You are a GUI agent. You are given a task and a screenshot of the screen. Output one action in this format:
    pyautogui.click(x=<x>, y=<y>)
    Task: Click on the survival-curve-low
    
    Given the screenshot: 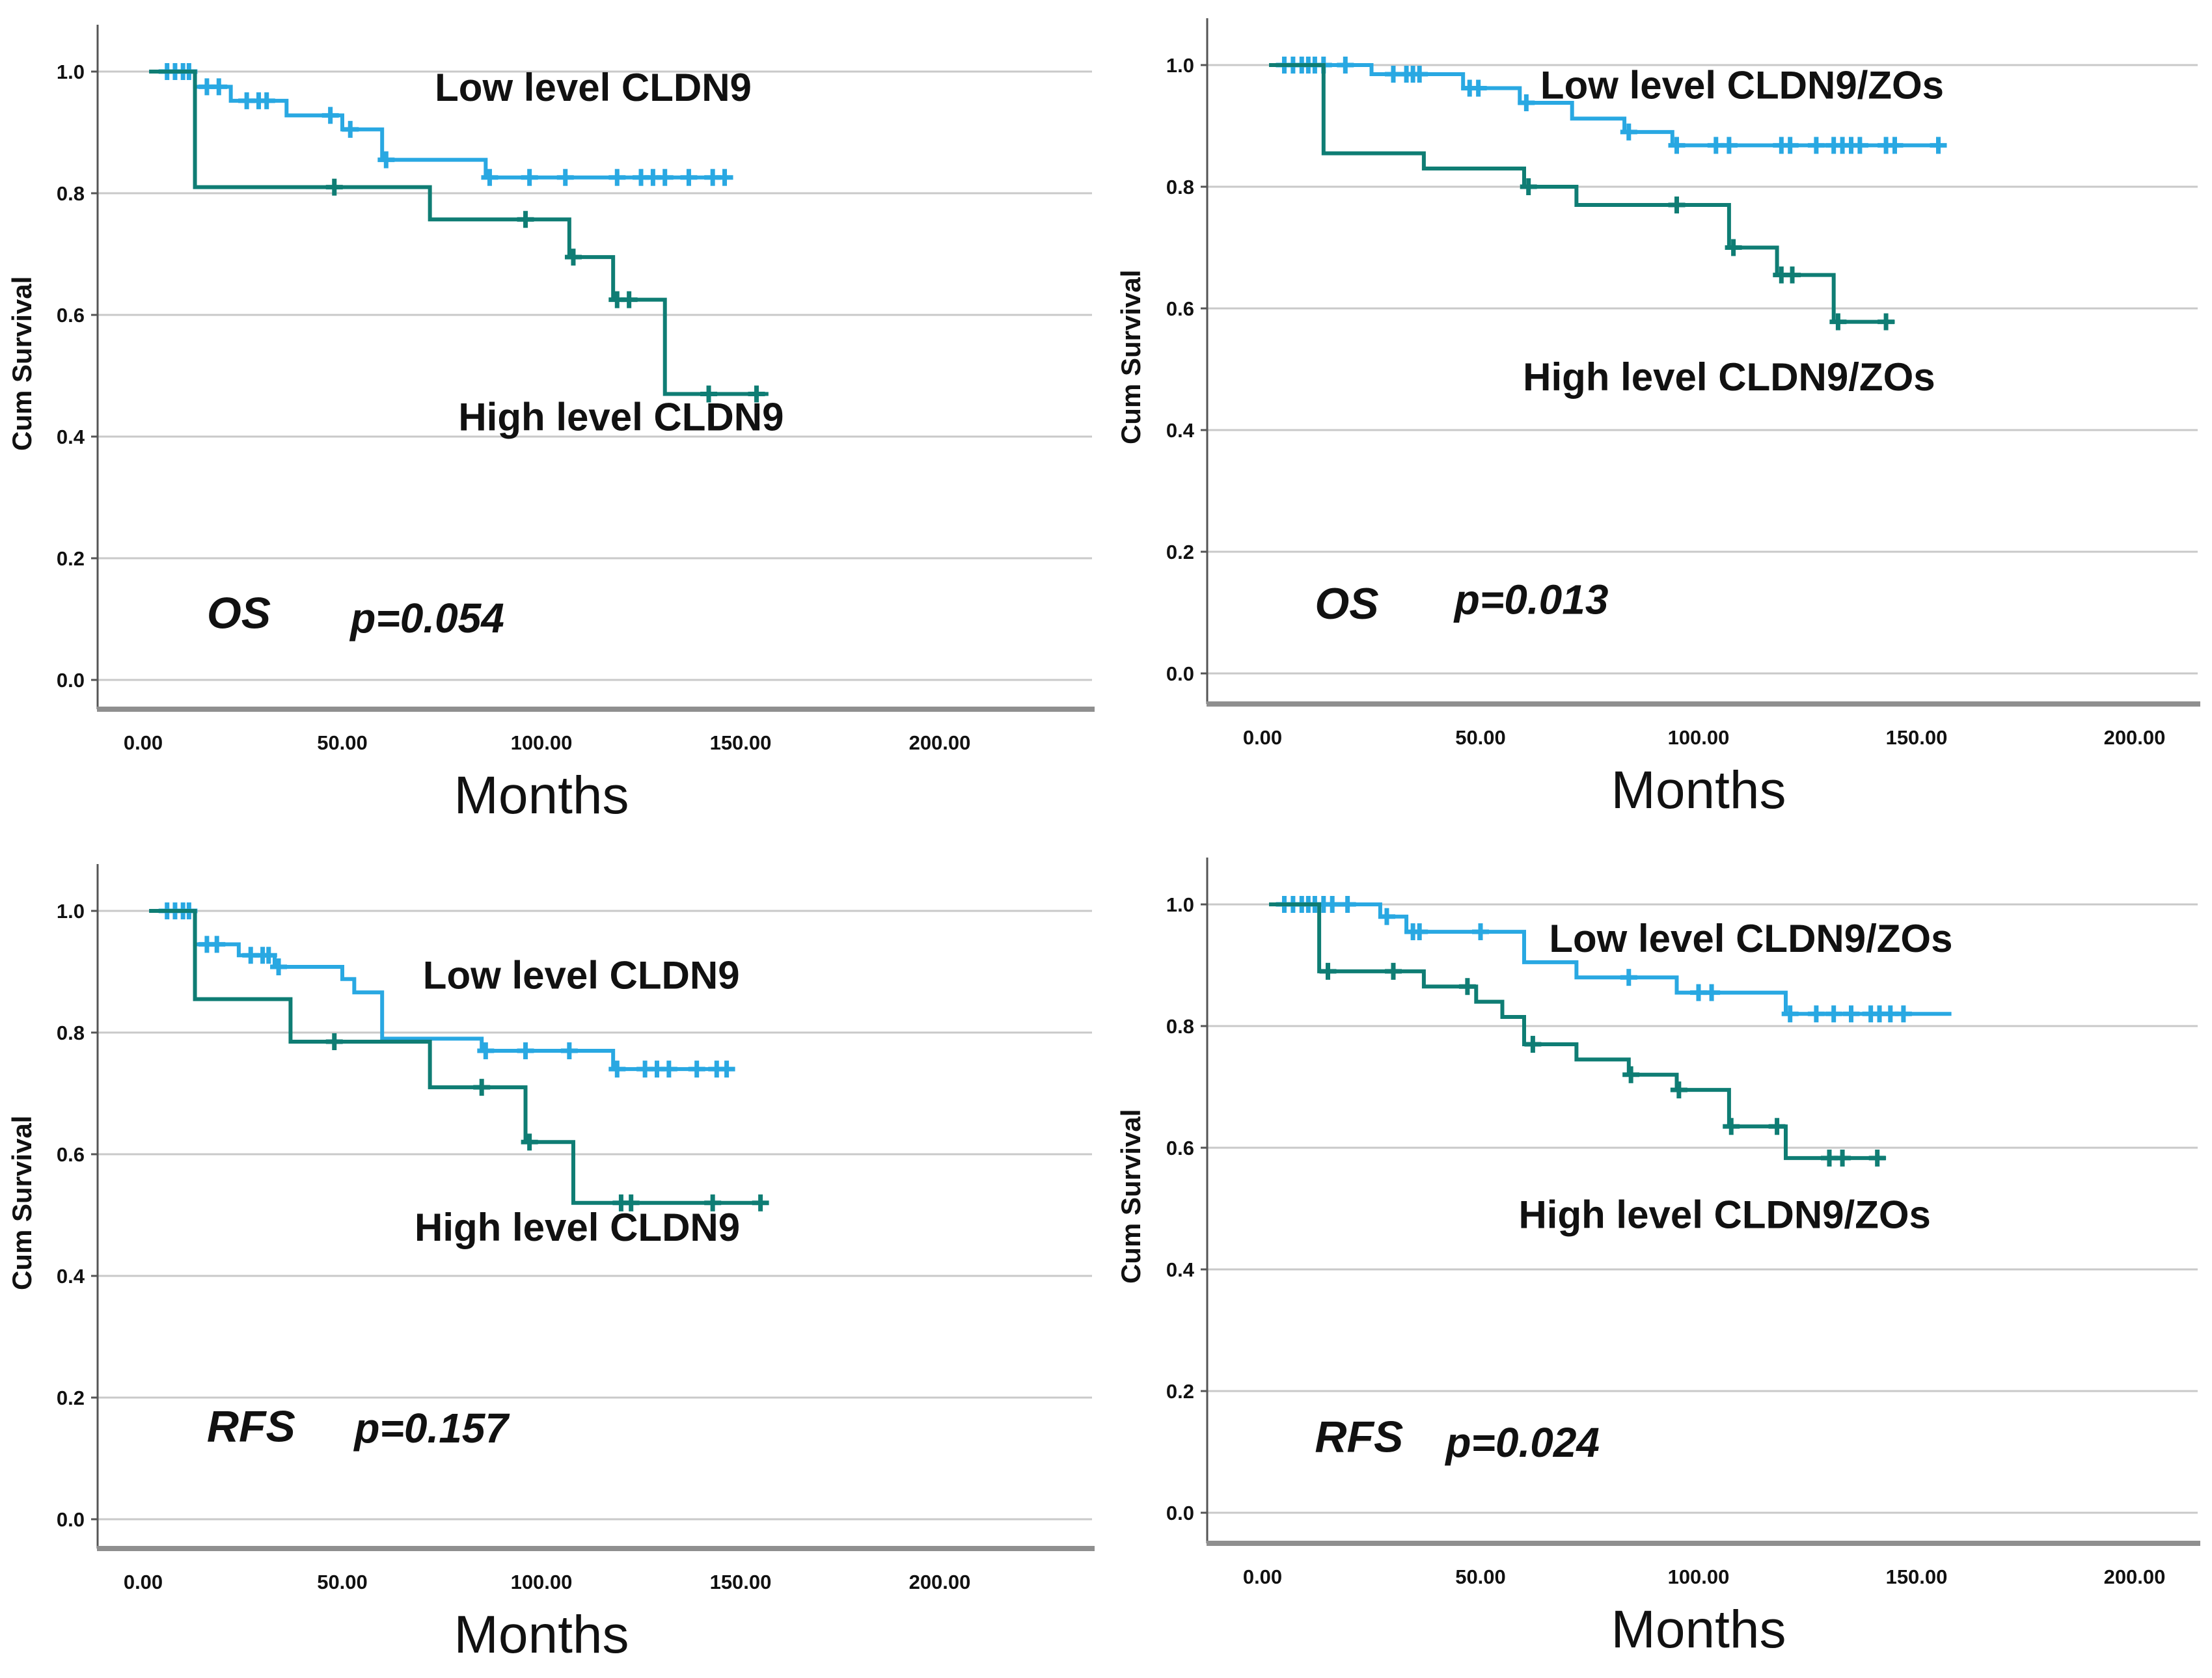 What is the action you would take?
    pyautogui.click(x=441, y=990)
    